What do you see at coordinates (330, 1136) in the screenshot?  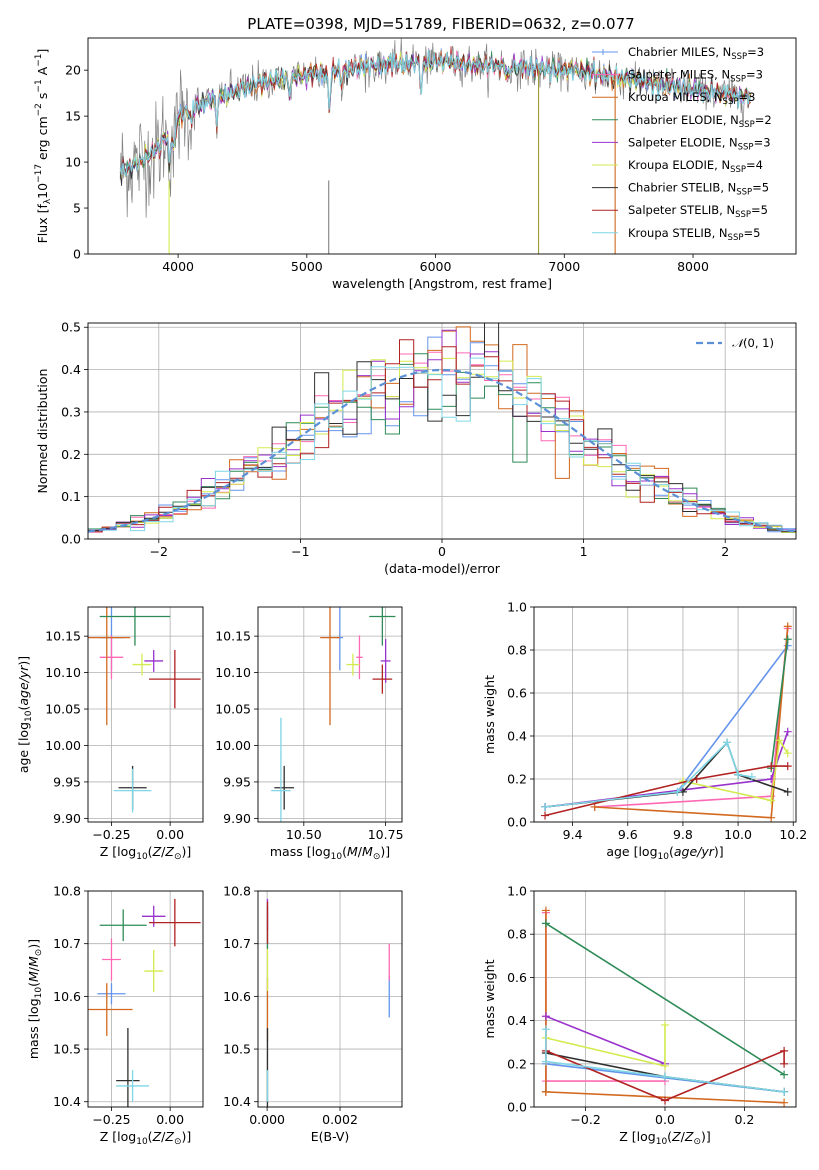 I see `x-axis-label: E(B-V)` at bounding box center [330, 1136].